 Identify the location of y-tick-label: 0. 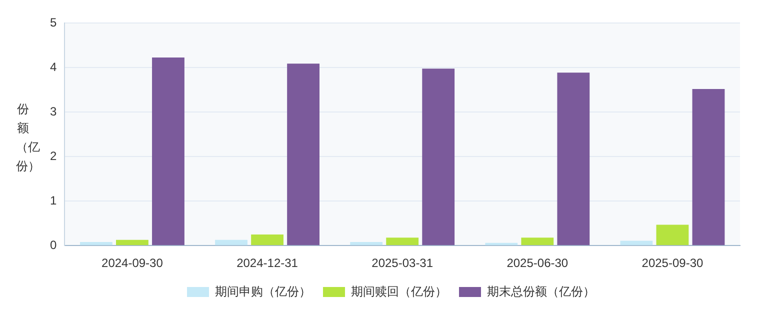
(53, 245).